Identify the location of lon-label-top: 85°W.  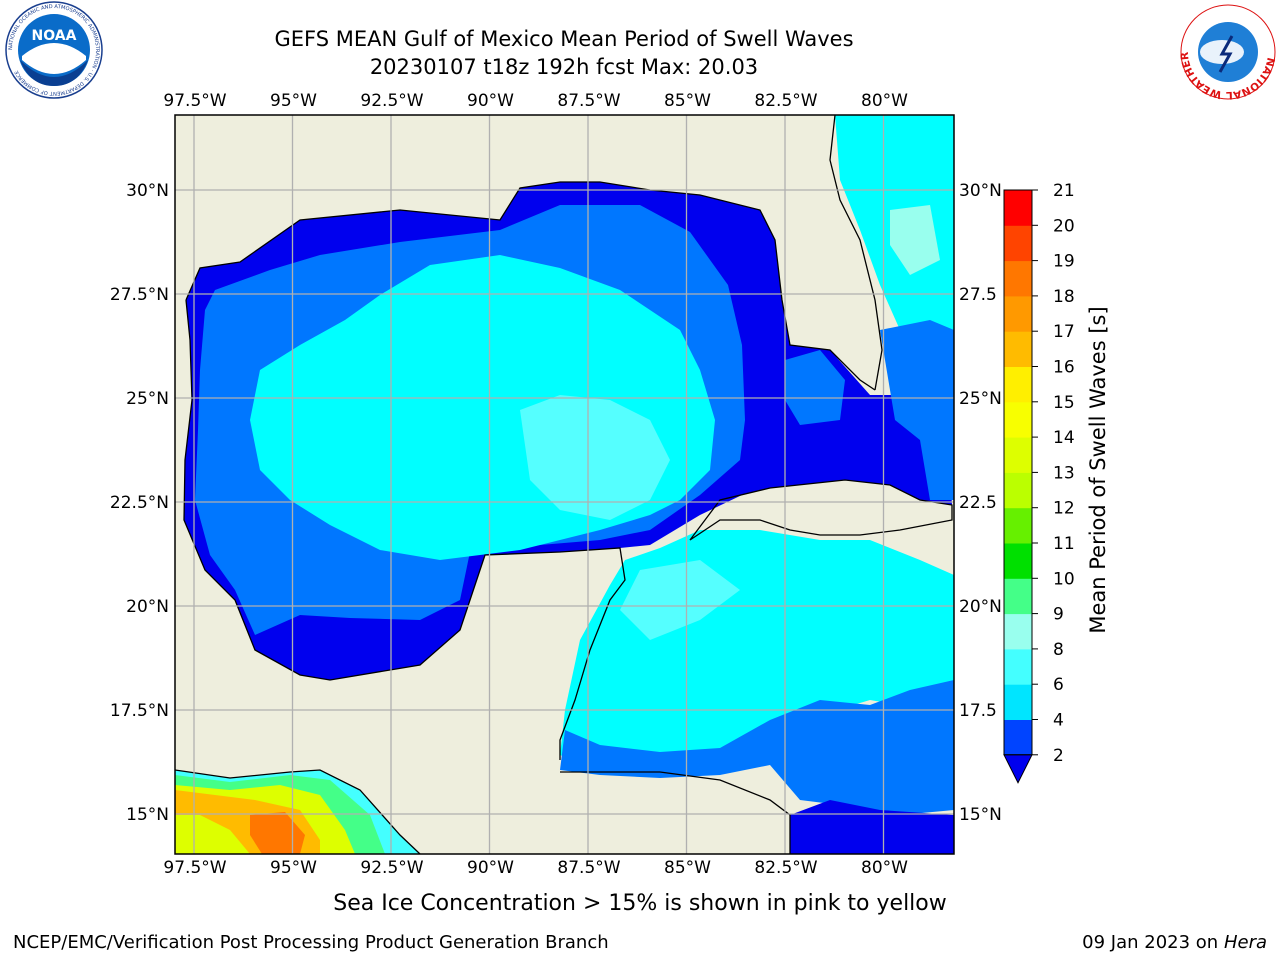
(687, 101).